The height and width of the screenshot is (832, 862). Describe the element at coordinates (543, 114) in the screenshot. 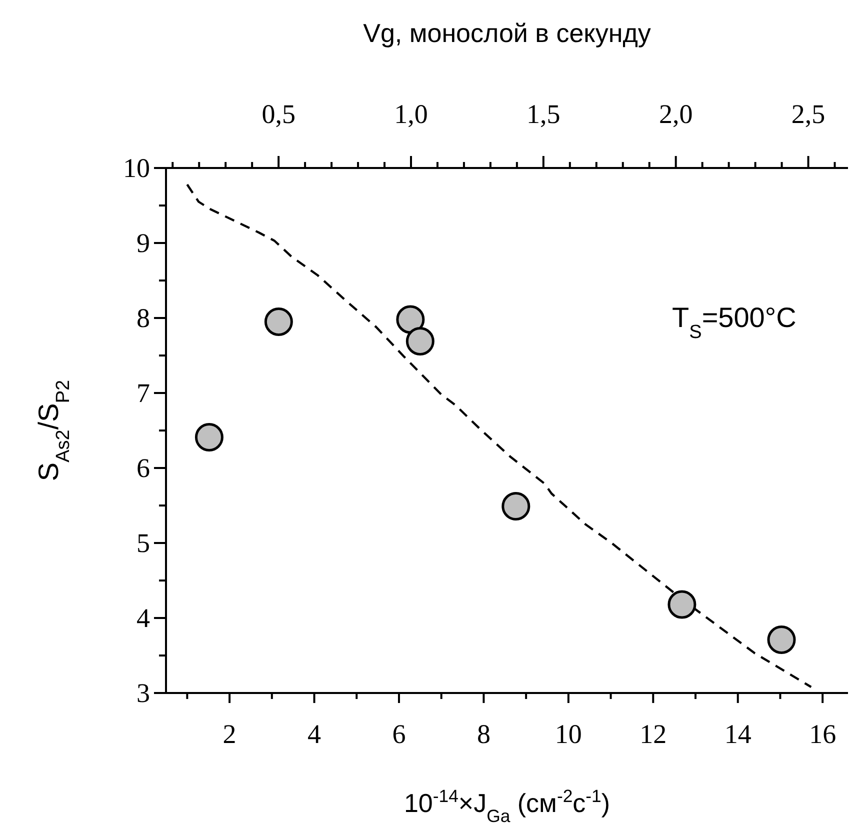

I see `x2-tick-label: 1,5` at that location.